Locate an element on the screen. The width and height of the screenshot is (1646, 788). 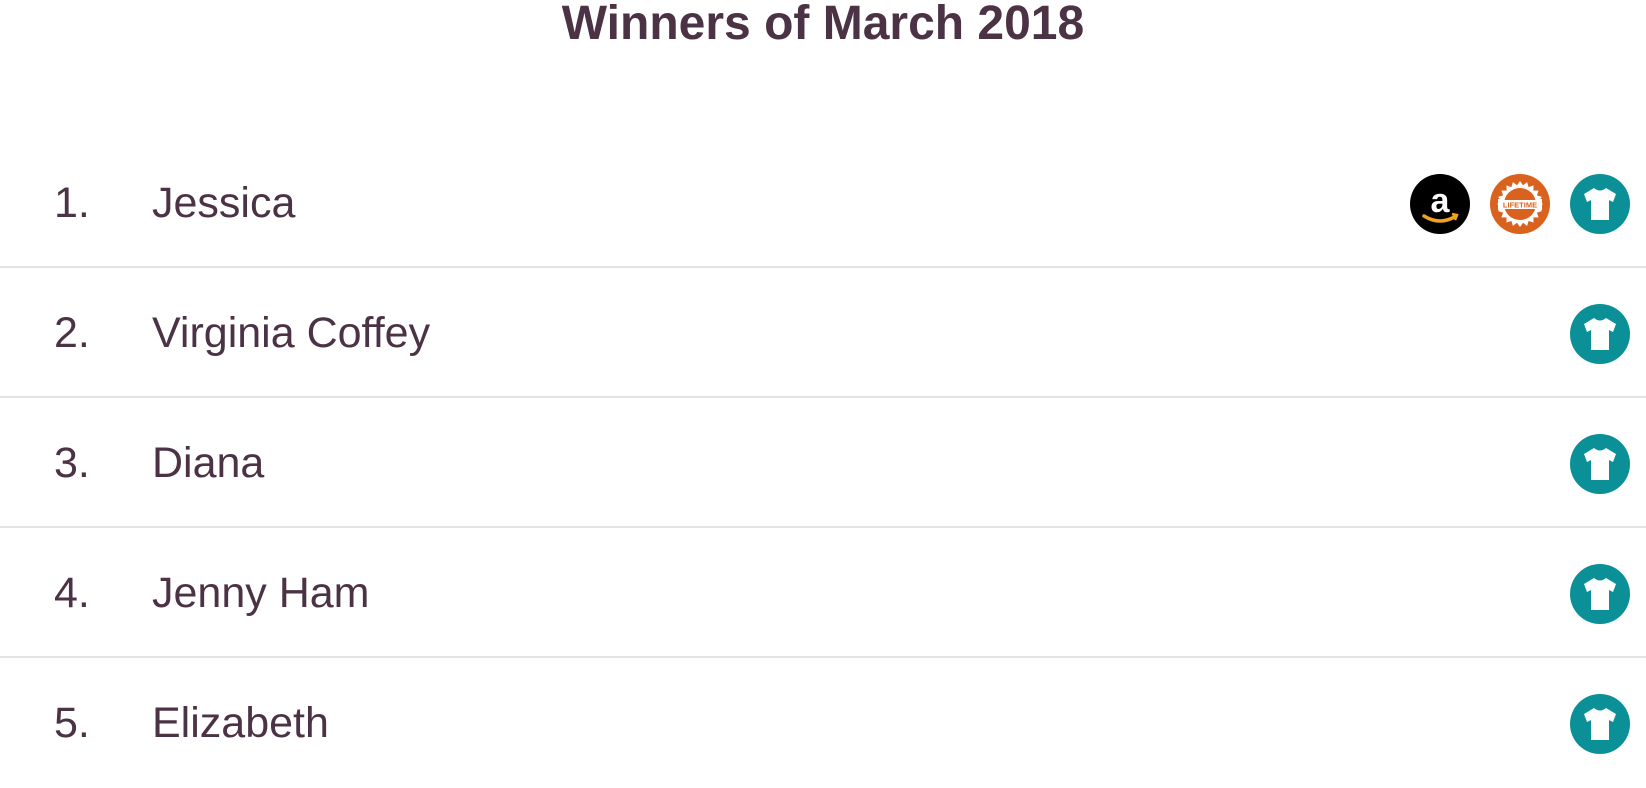
winner-name: Virginia Coffey is located at coordinates (291, 333).